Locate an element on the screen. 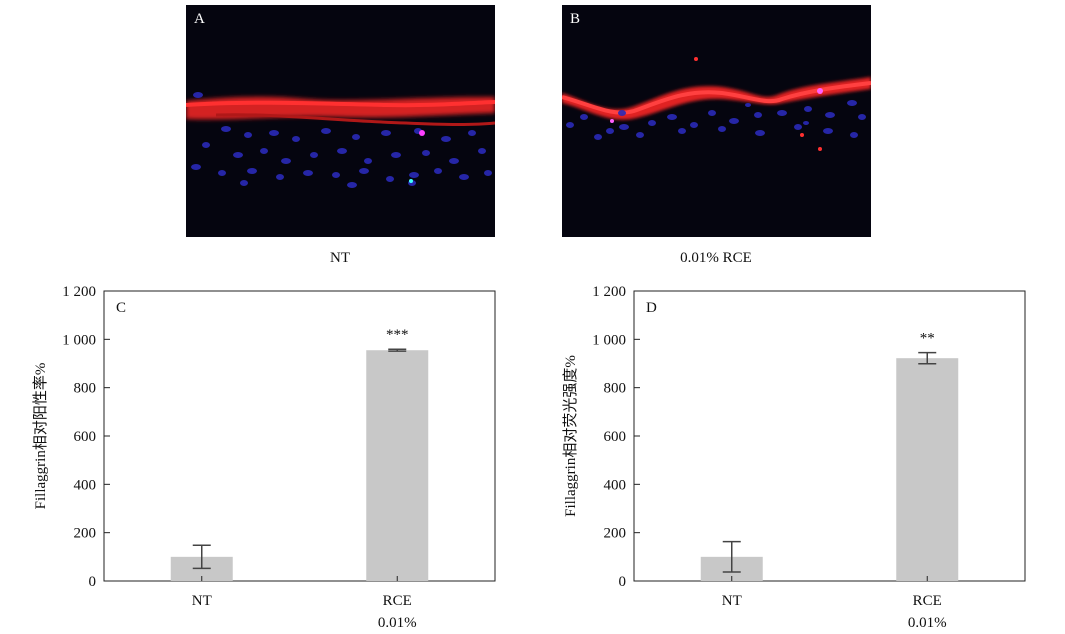 This screenshot has width=1065, height=634. panel-label-c: C is located at coordinates (121, 308).